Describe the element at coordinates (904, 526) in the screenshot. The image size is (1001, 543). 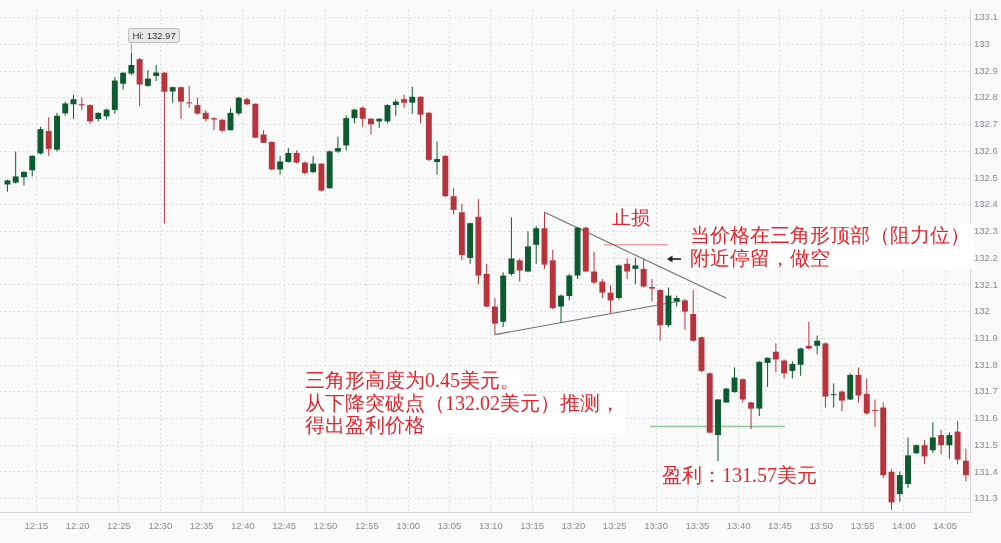
I see `x-tick-label: 14:00` at that location.